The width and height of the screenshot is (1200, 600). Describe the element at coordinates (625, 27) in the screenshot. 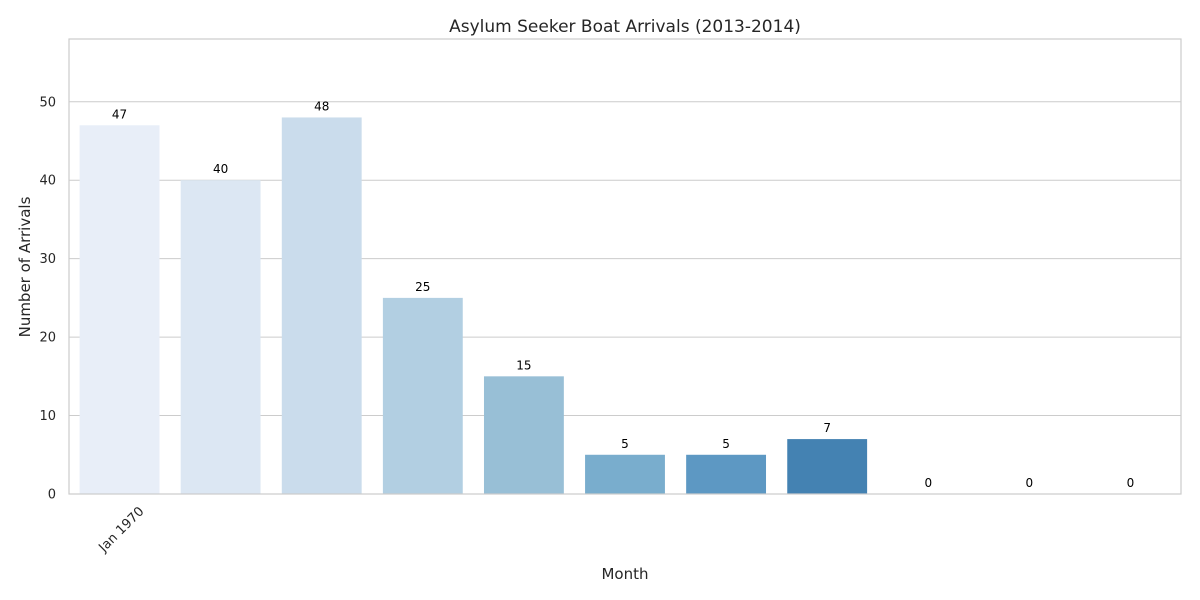

I see `chart-title: Asylum Seeker Boat Arrivals (2013-2014)` at that location.